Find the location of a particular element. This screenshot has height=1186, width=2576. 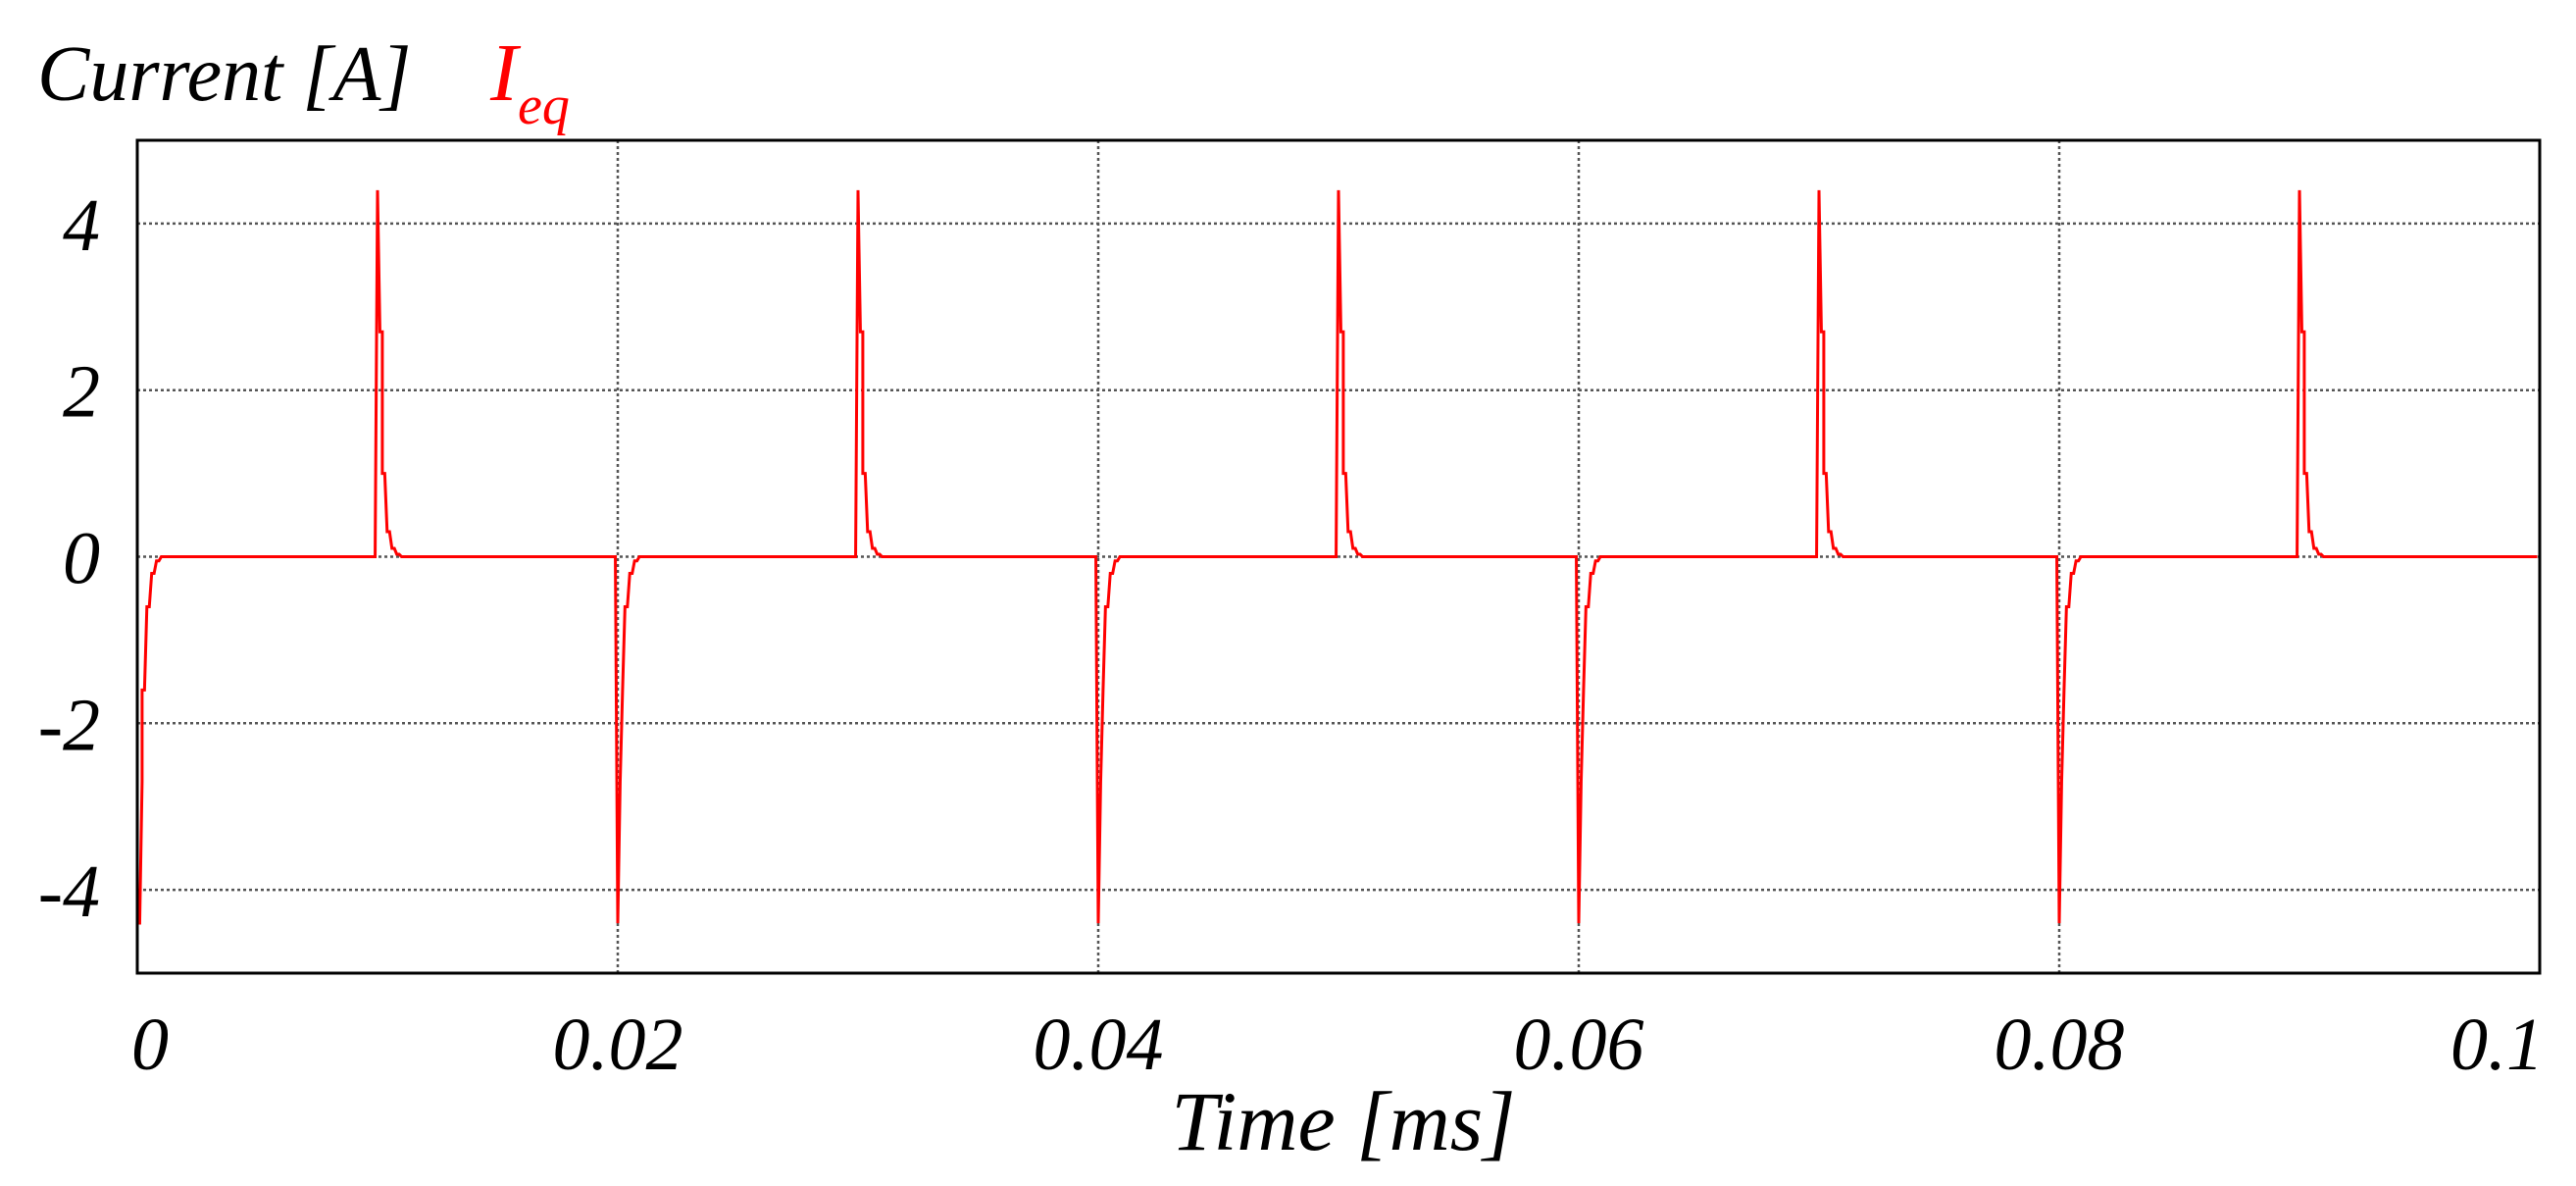

y-axis-label: Current [A] is located at coordinates (225, 74).